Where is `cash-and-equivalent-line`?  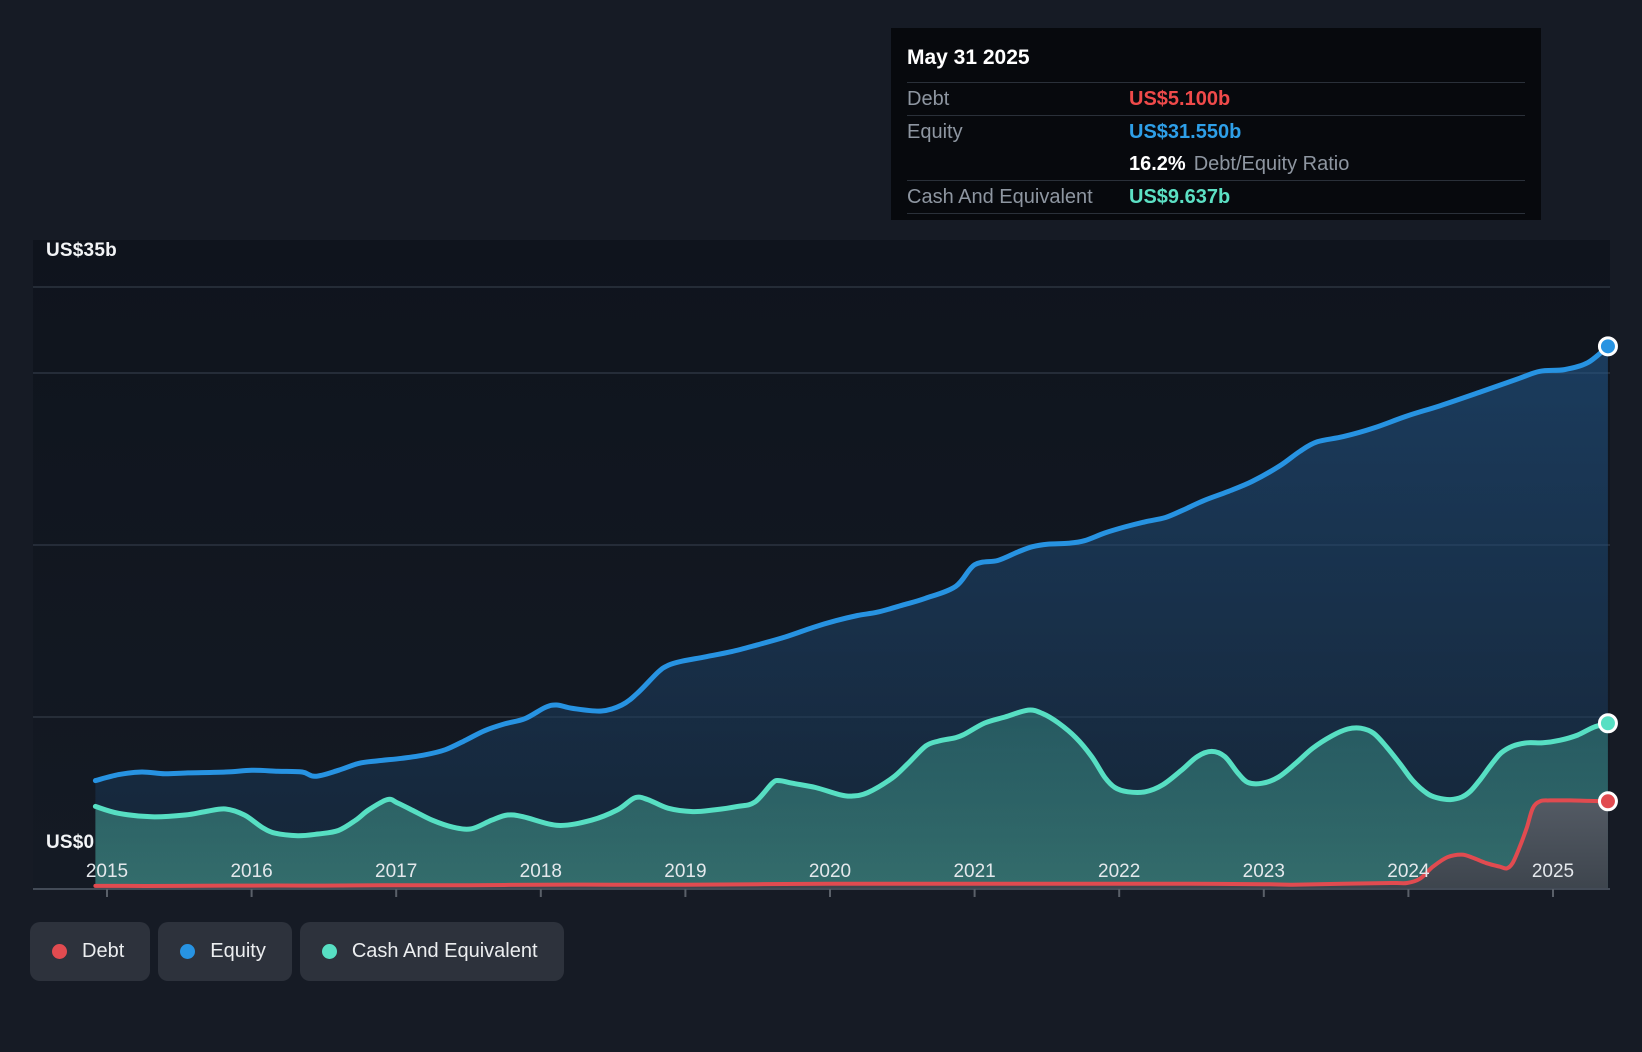
cash-and-equivalent-line is located at coordinates (851, 773).